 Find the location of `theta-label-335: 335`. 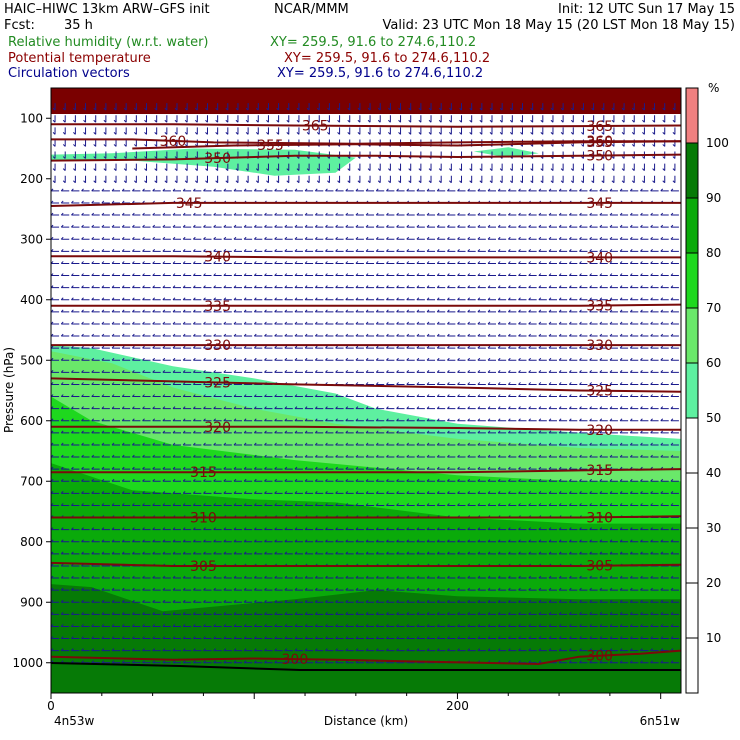

theta-label-335: 335 is located at coordinates (599, 307).